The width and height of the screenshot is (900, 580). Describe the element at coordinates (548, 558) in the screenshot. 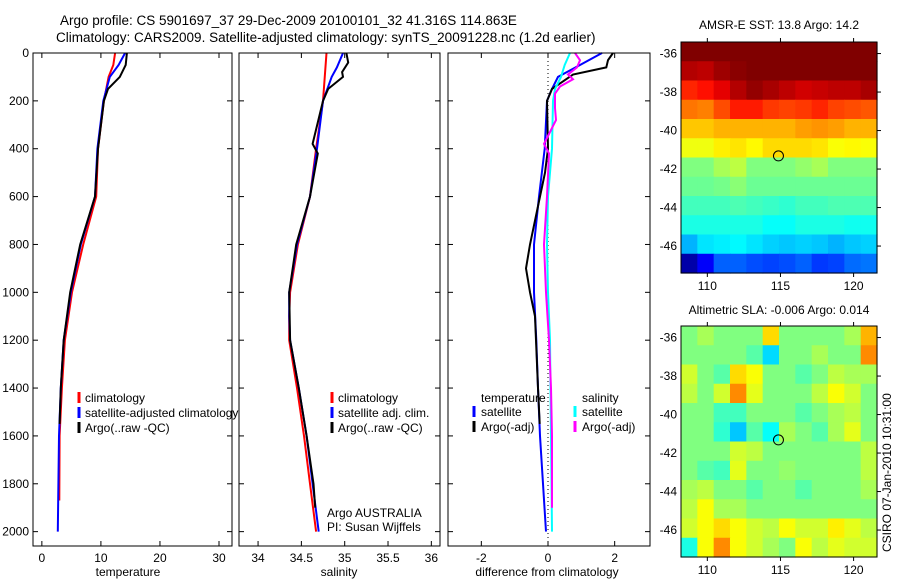

I see `x-tick-label: 0` at that location.